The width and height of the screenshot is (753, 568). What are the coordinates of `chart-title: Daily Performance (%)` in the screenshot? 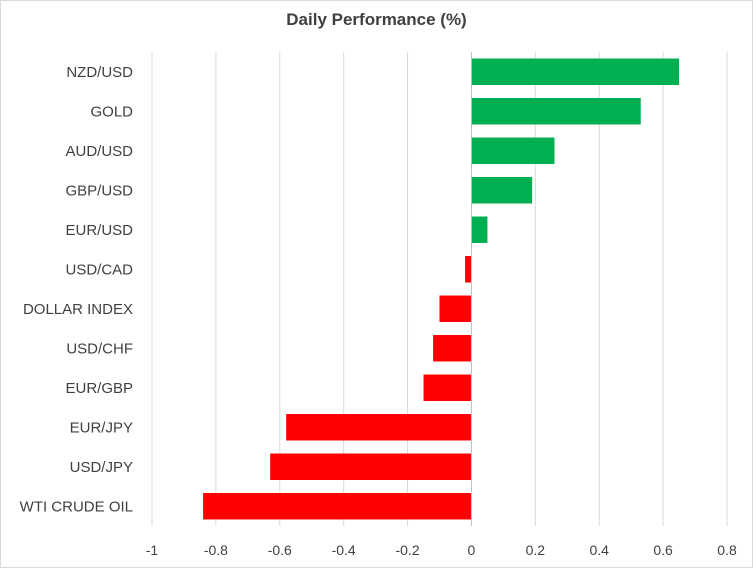 It's located at (376, 19).